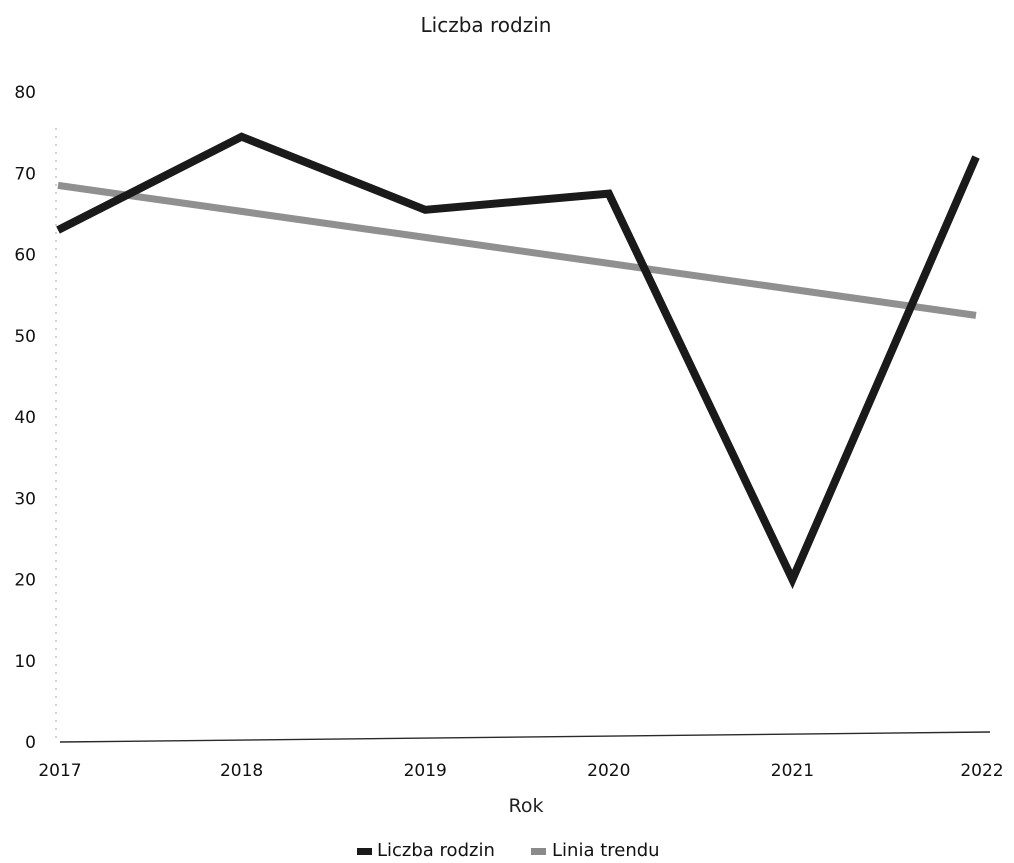 The width and height of the screenshot is (1014, 863). What do you see at coordinates (486, 25) in the screenshot?
I see `chart-title: Liczba rodzin` at bounding box center [486, 25].